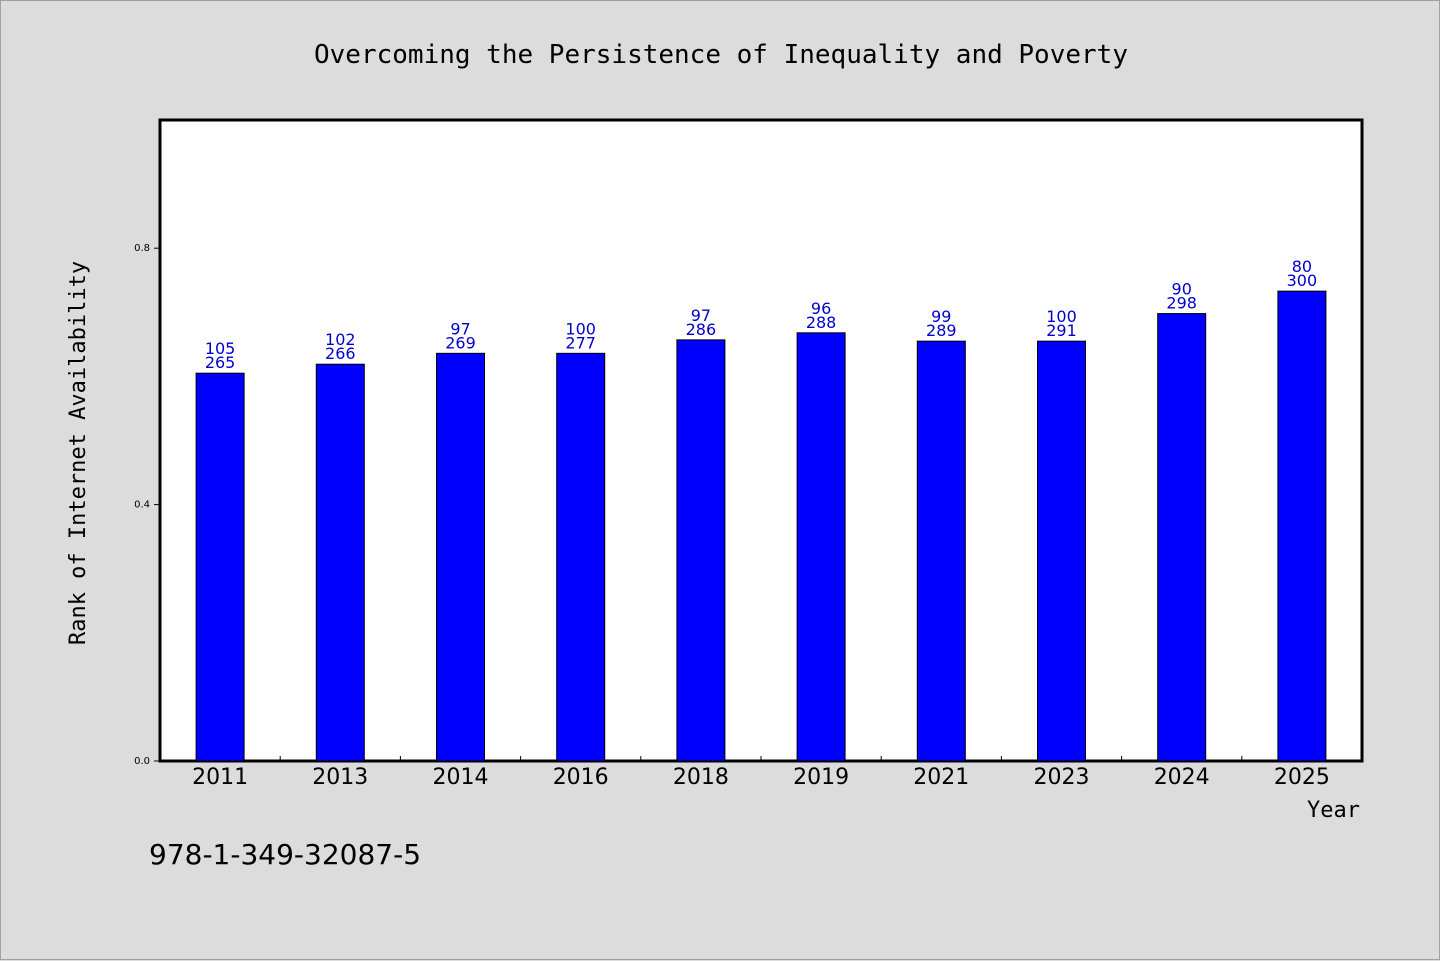 The height and width of the screenshot is (961, 1440). Describe the element at coordinates (941, 330) in the screenshot. I see `data-label-2021-1: 289` at that location.